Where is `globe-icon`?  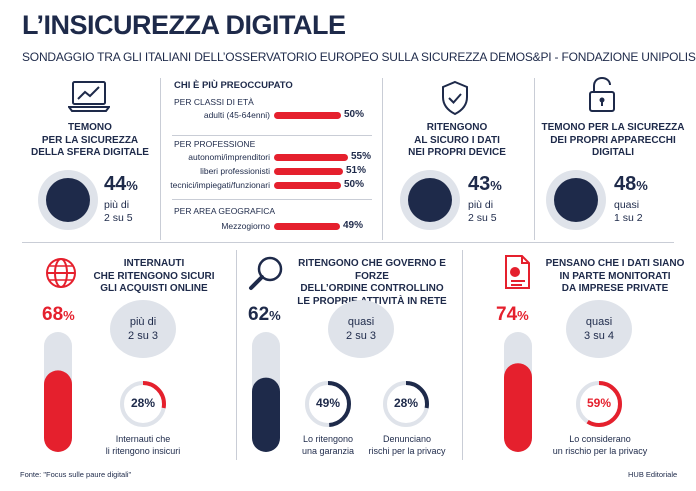 globe-icon is located at coordinates (61, 273).